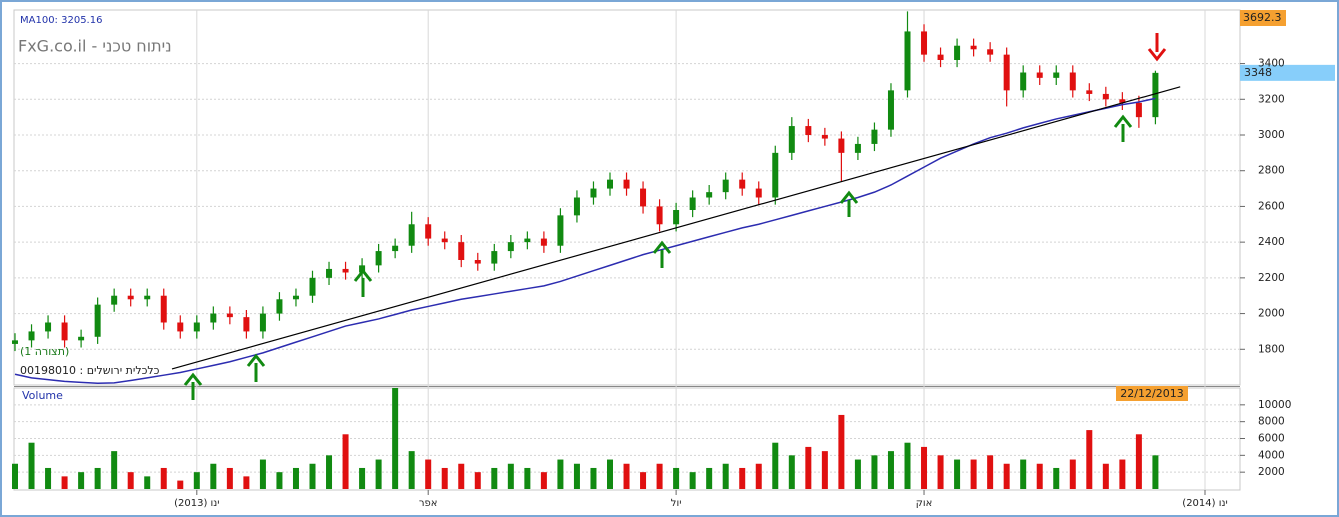 The width and height of the screenshot is (1339, 517). Describe the element at coordinates (1274, 405) in the screenshot. I see `y-tick-label: 10000` at that location.